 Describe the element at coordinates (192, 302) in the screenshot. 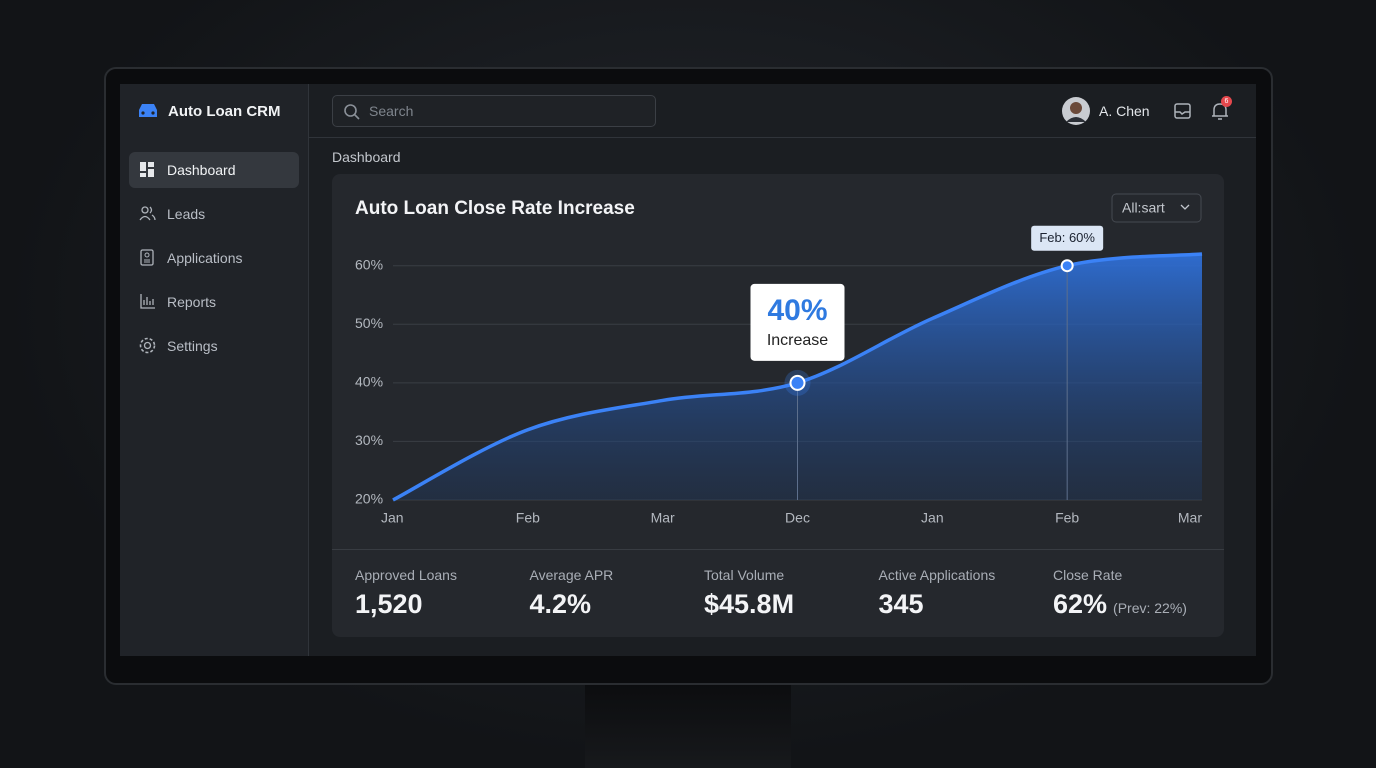

I see `nav-label: Reports` at that location.